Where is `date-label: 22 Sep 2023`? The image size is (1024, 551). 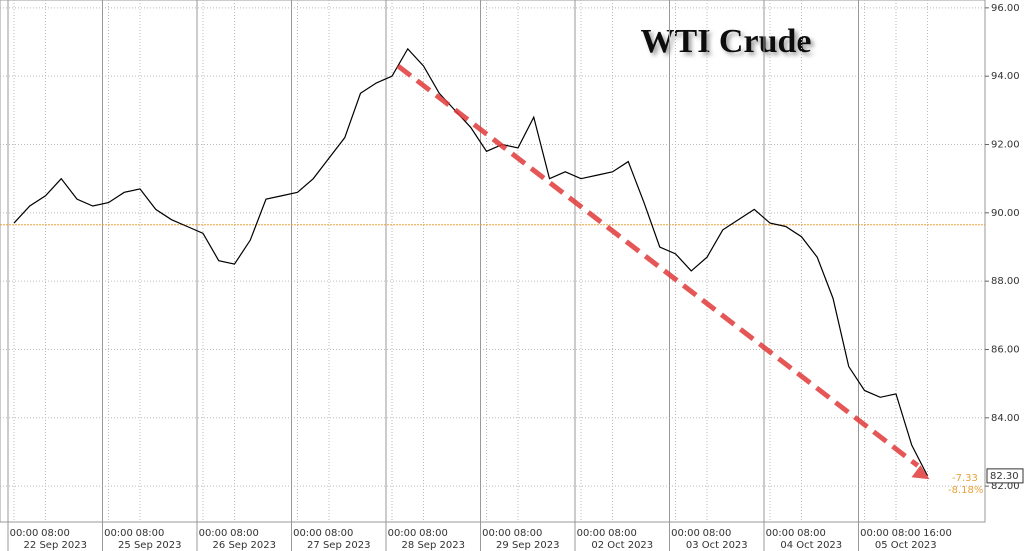 date-label: 22 Sep 2023 is located at coordinates (55, 545).